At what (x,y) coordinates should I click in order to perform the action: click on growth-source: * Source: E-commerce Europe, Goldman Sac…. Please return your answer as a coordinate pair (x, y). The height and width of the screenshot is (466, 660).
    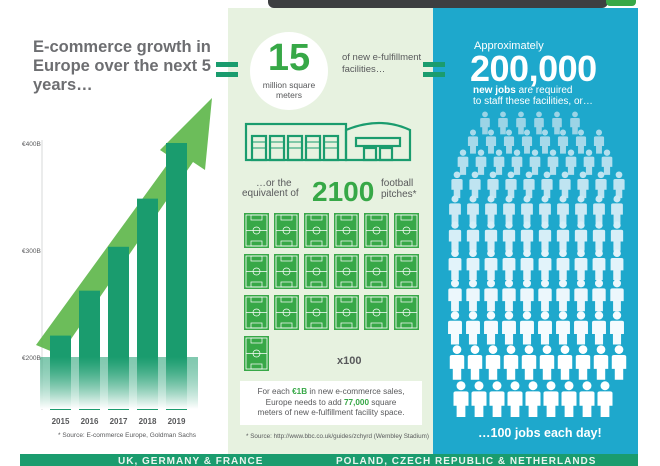
    Looking at the image, I should click on (127, 435).